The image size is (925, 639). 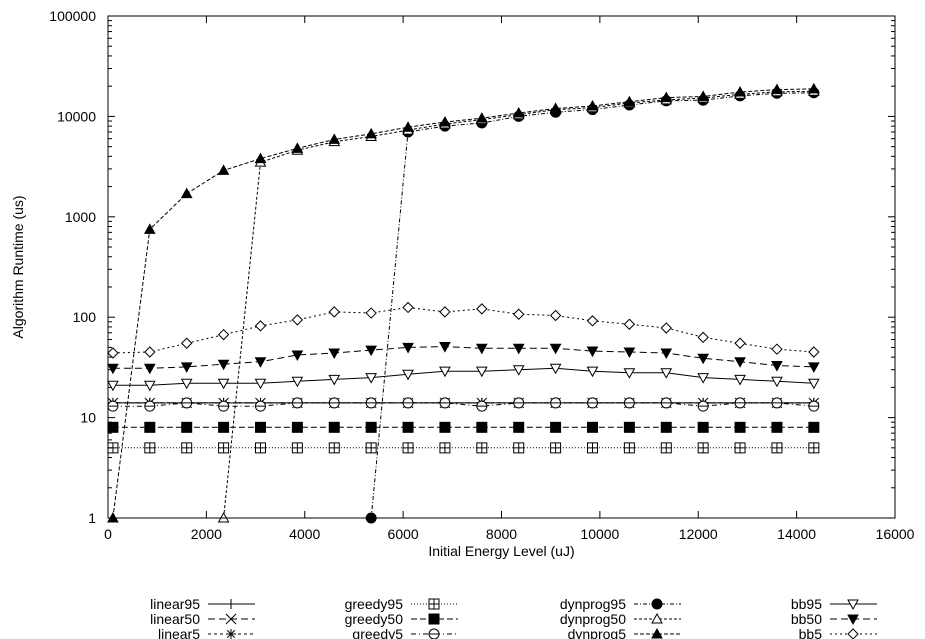 What do you see at coordinates (206, 632) in the screenshot?
I see `legend-item-linear5: linear5` at bounding box center [206, 632].